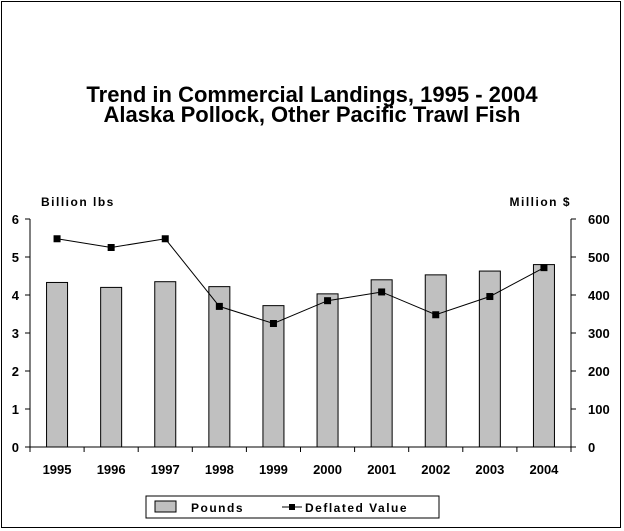 The image size is (624, 531). I want to click on left-tick-label: 4, so click(16, 295).